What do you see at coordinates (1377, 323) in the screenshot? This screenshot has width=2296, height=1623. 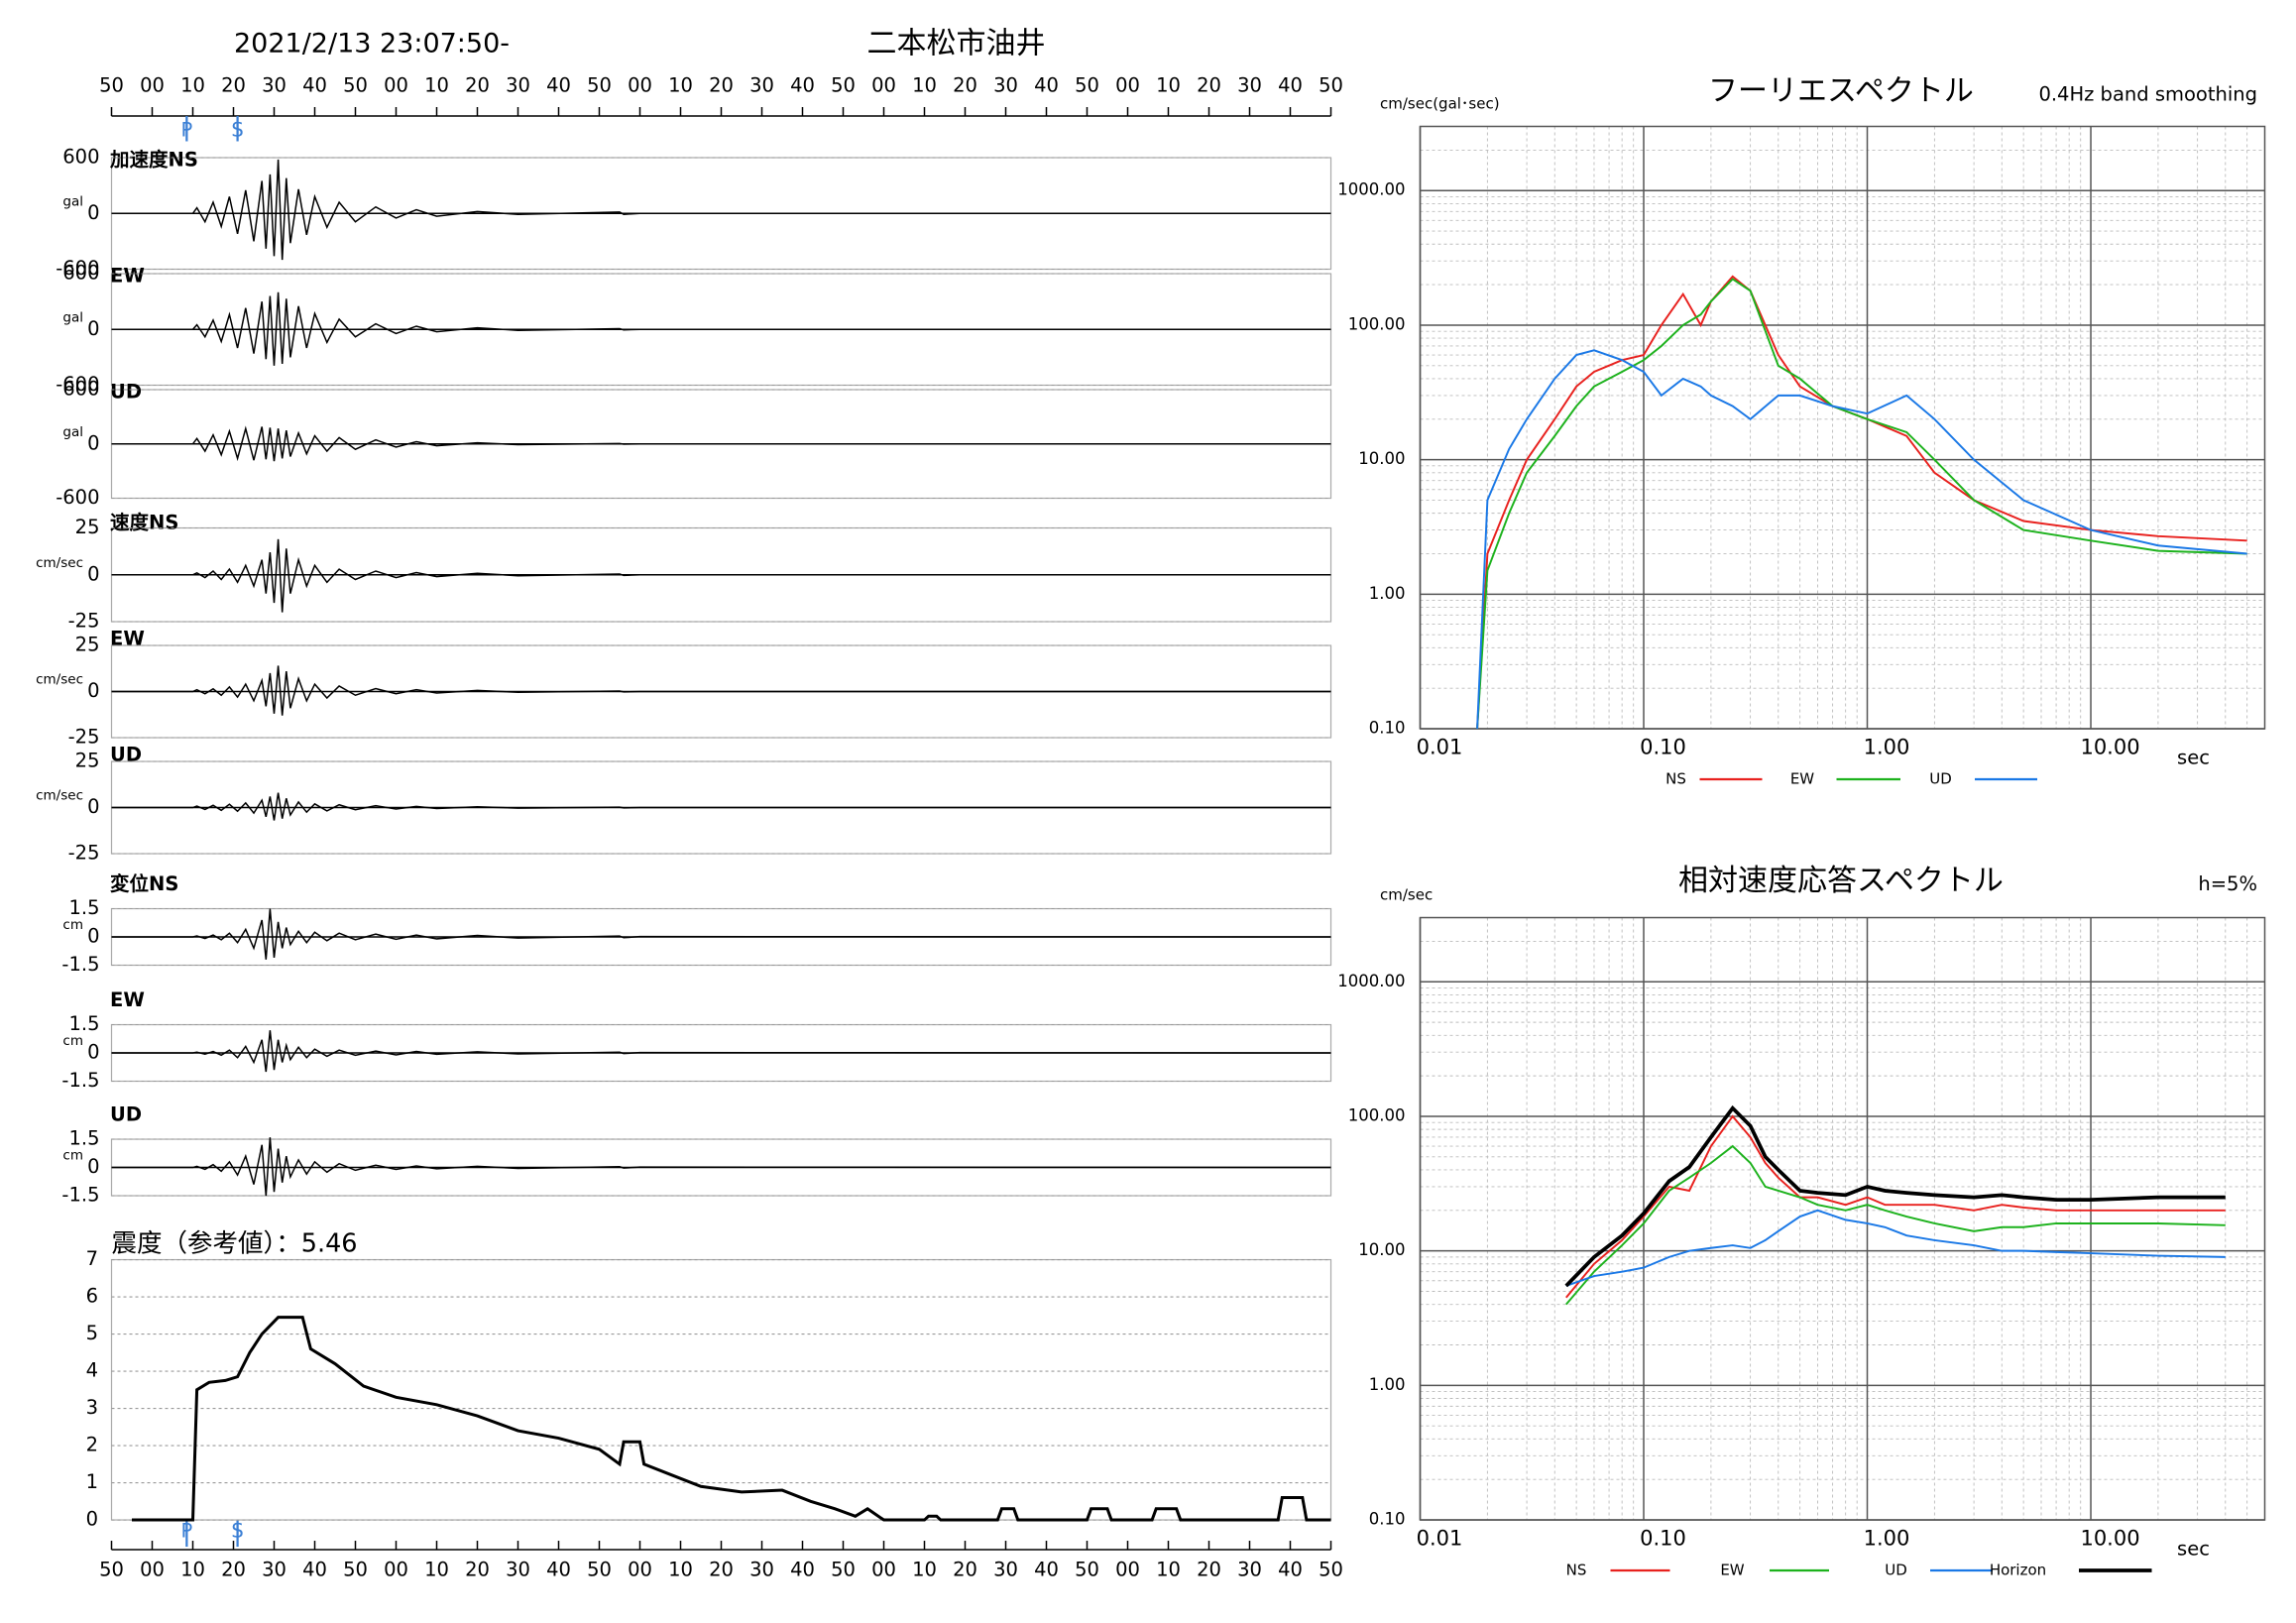 I see `y-tick-label: 100.00` at bounding box center [1377, 323].